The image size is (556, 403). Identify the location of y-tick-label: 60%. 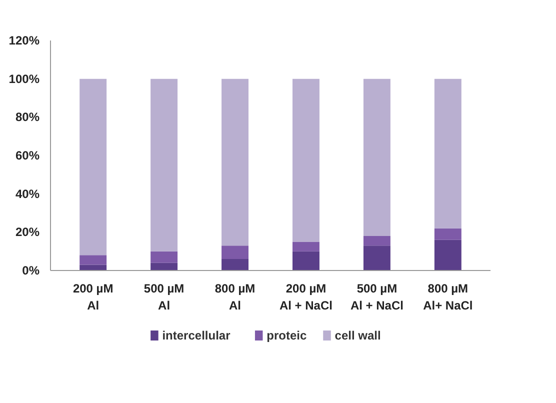
(27, 155).